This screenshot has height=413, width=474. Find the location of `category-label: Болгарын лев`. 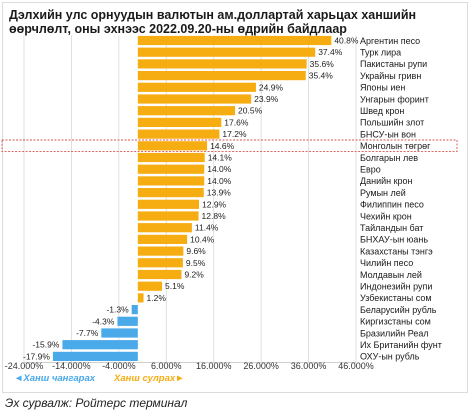

category-label: Болгарын лев is located at coordinates (389, 158).